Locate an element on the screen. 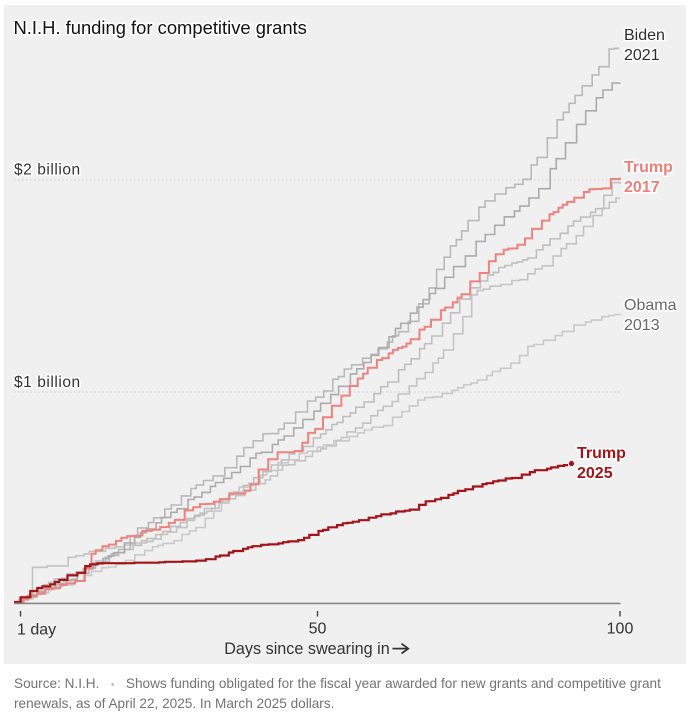 The width and height of the screenshot is (692, 714). svg-text: 2021 is located at coordinates (642, 55).